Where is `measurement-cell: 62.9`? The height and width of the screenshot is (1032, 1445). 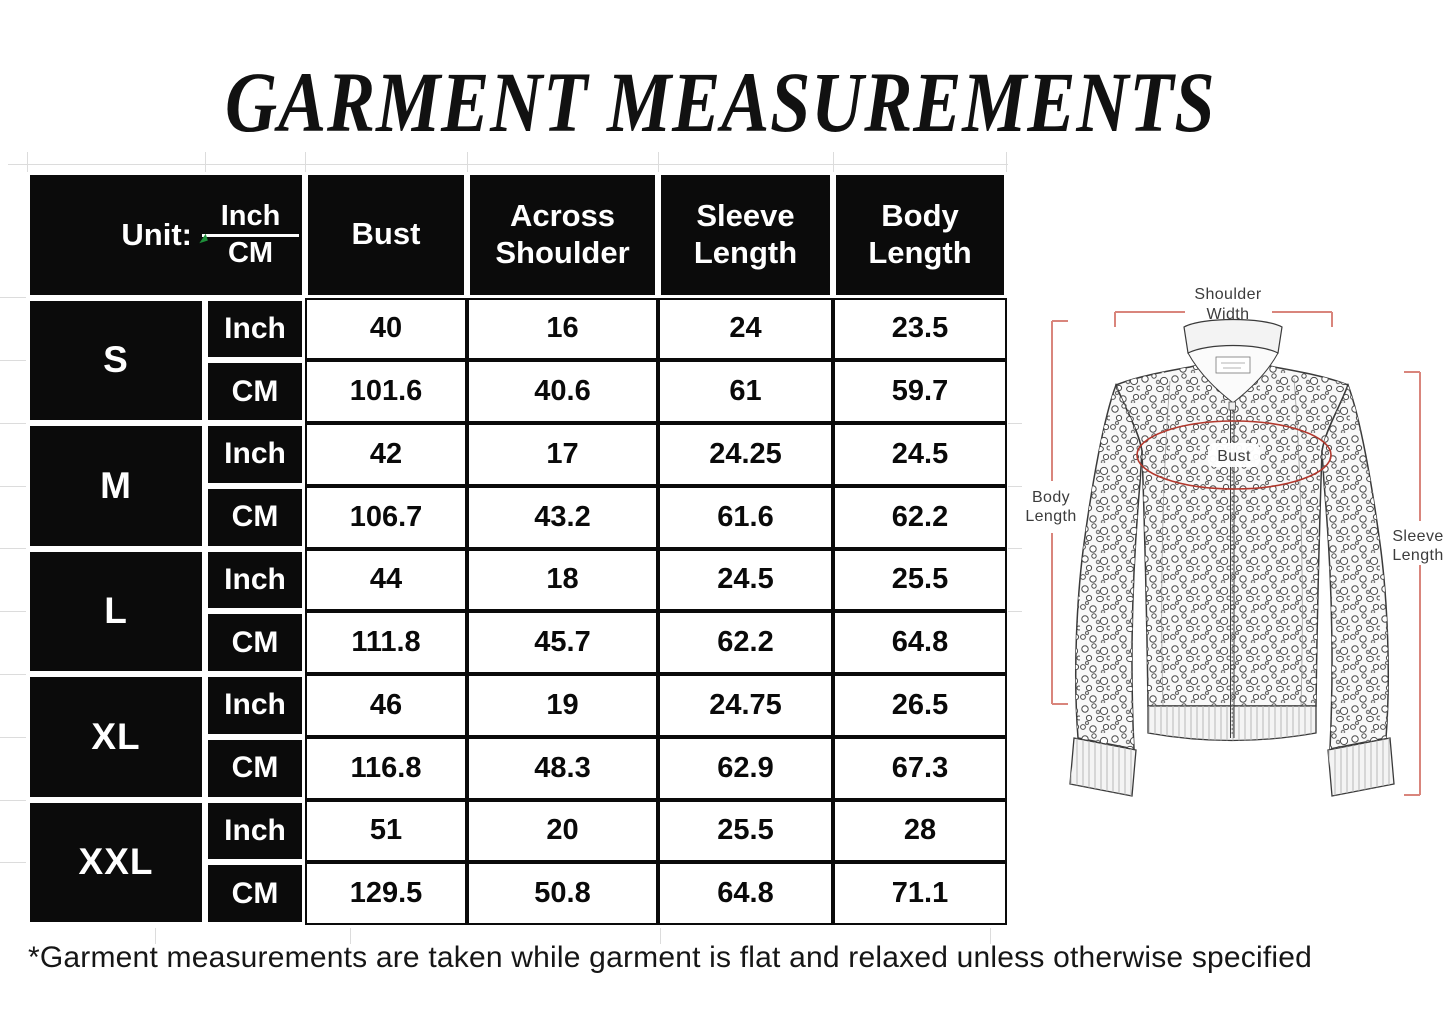
measurement-cell: 62.9 is located at coordinates (745, 768).